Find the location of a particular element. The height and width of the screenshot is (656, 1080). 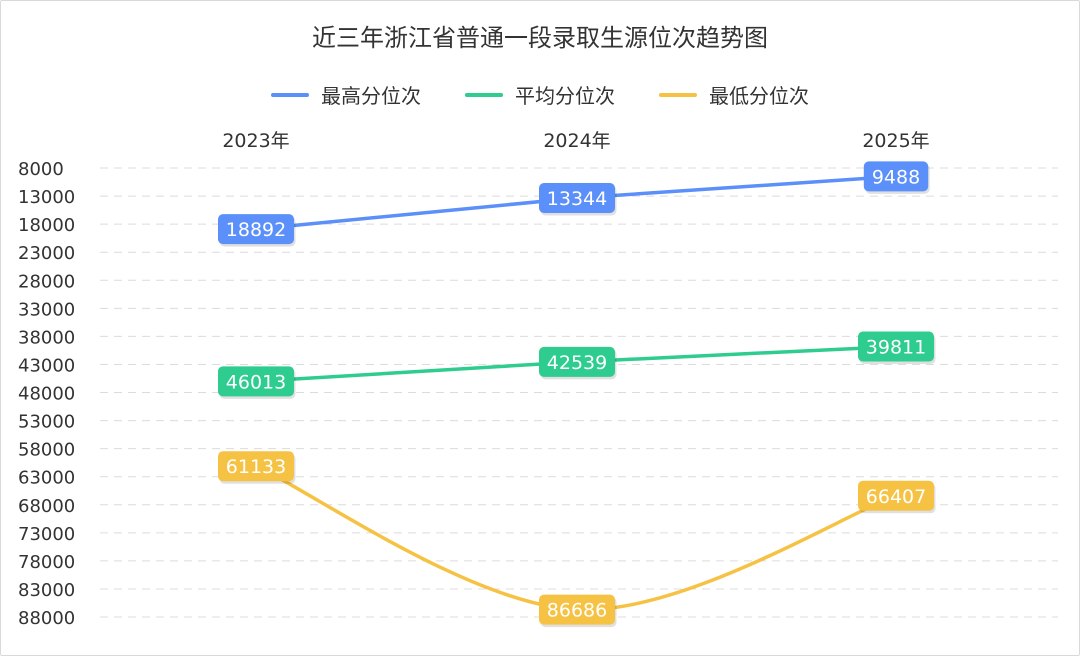

y-tick-label: 53000 is located at coordinates (46, 422).